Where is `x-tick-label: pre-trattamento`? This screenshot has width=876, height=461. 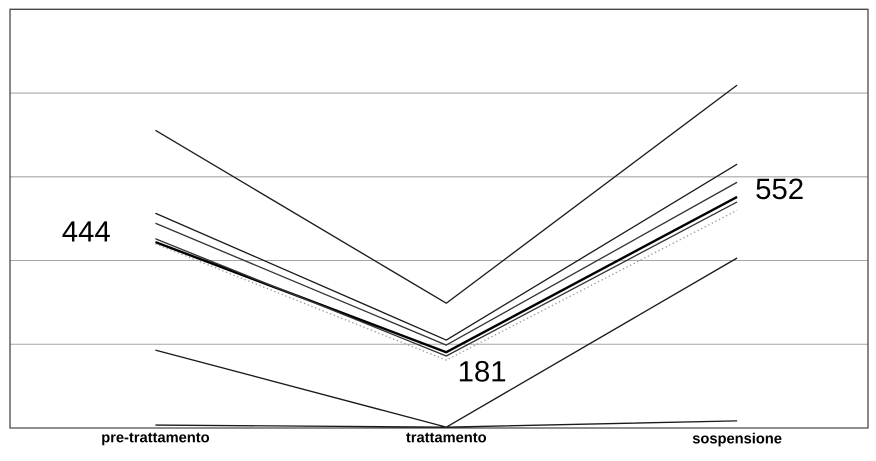
x-tick-label: pre-trattamento is located at coordinates (156, 439).